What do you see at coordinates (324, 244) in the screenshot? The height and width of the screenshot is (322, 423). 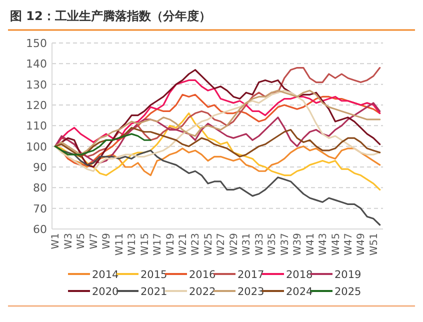 I see `x-tick-label: W43` at bounding box center [324, 244].